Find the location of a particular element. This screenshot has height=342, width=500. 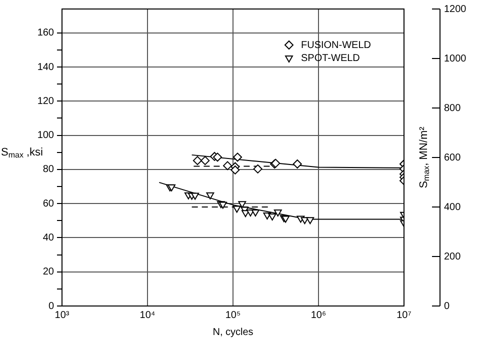

y2-tick-label: 200 is located at coordinates (453, 256).